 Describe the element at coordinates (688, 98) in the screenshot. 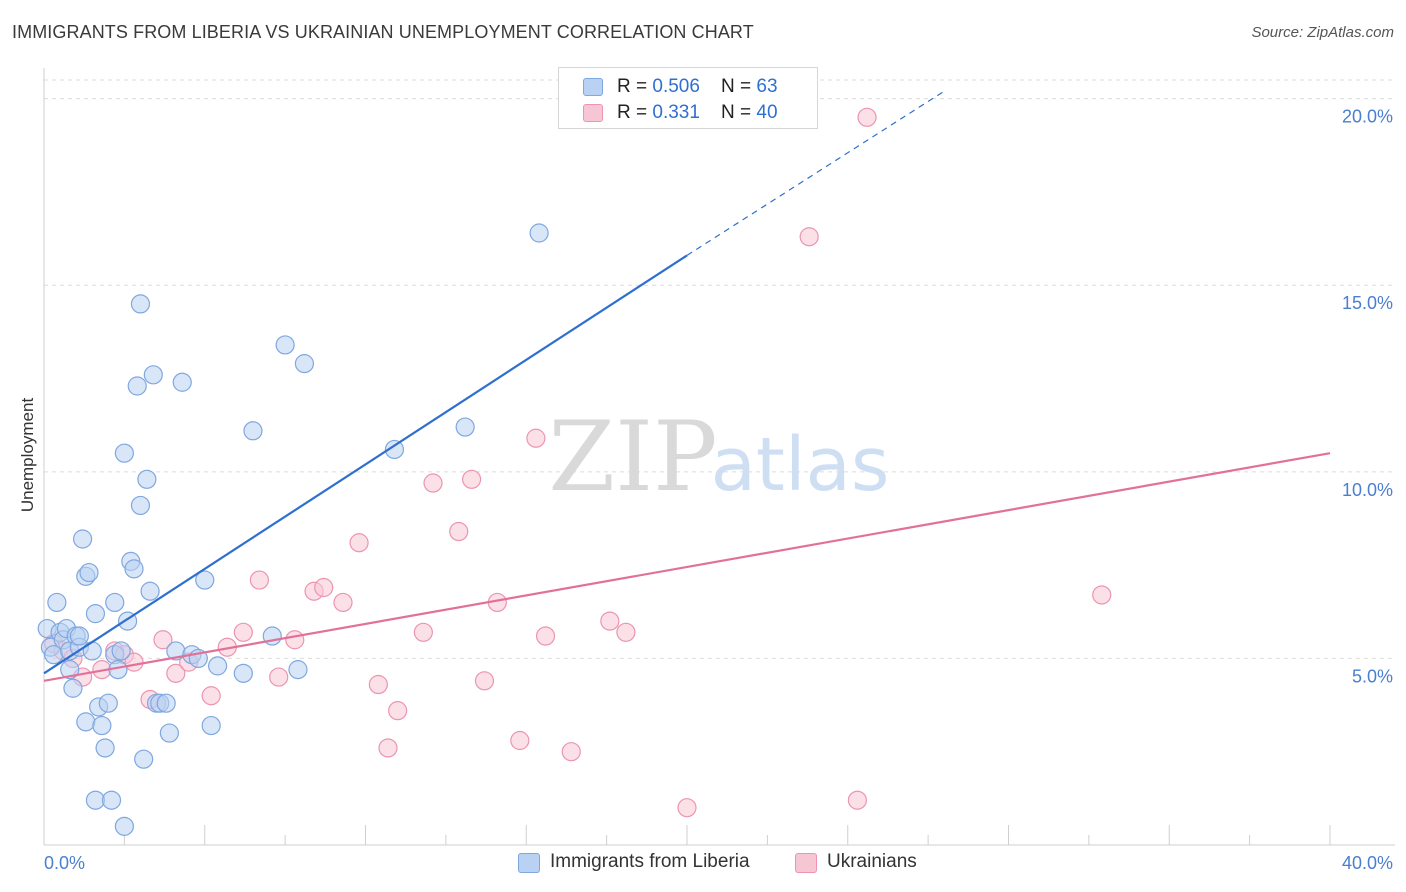

I see `correlation-legend: R = 0.506 N = 63 R = 0.331 N = 40` at that location.